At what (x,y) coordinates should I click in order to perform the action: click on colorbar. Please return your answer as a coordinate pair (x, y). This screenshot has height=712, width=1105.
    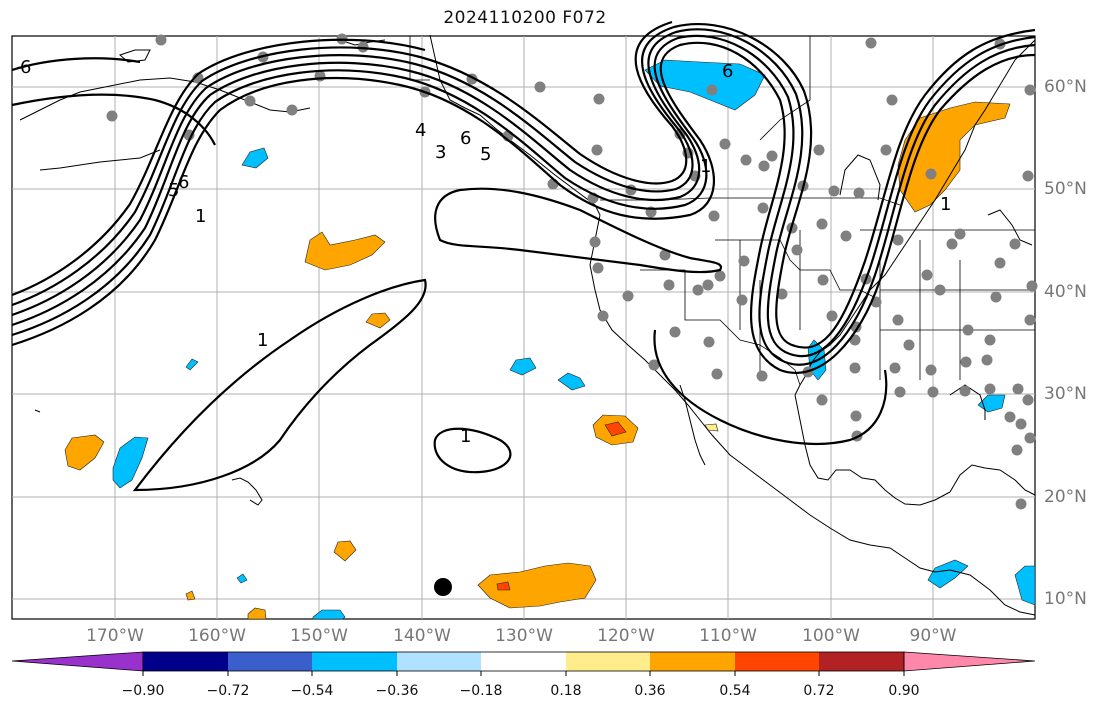
    Looking at the image, I should click on (523, 663).